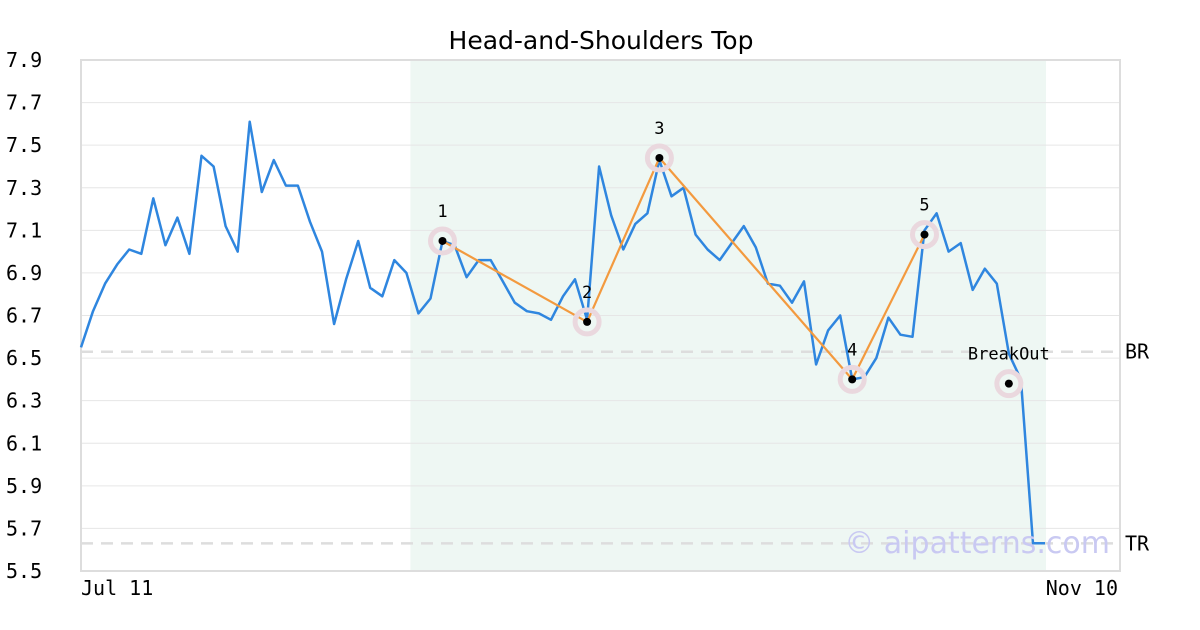  Describe the element at coordinates (24, 401) in the screenshot. I see `y-tick-label: 6.3` at that location.